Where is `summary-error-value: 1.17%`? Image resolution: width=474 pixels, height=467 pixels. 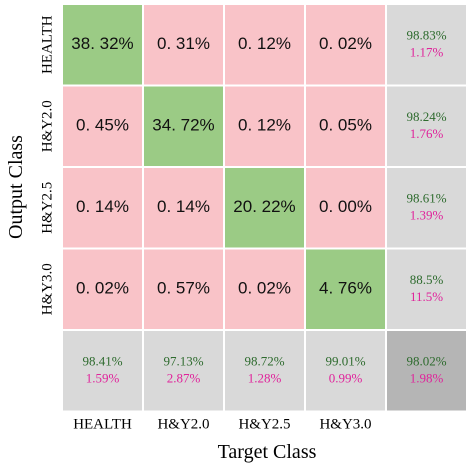
summary-error-value: 1.17% is located at coordinates (427, 52).